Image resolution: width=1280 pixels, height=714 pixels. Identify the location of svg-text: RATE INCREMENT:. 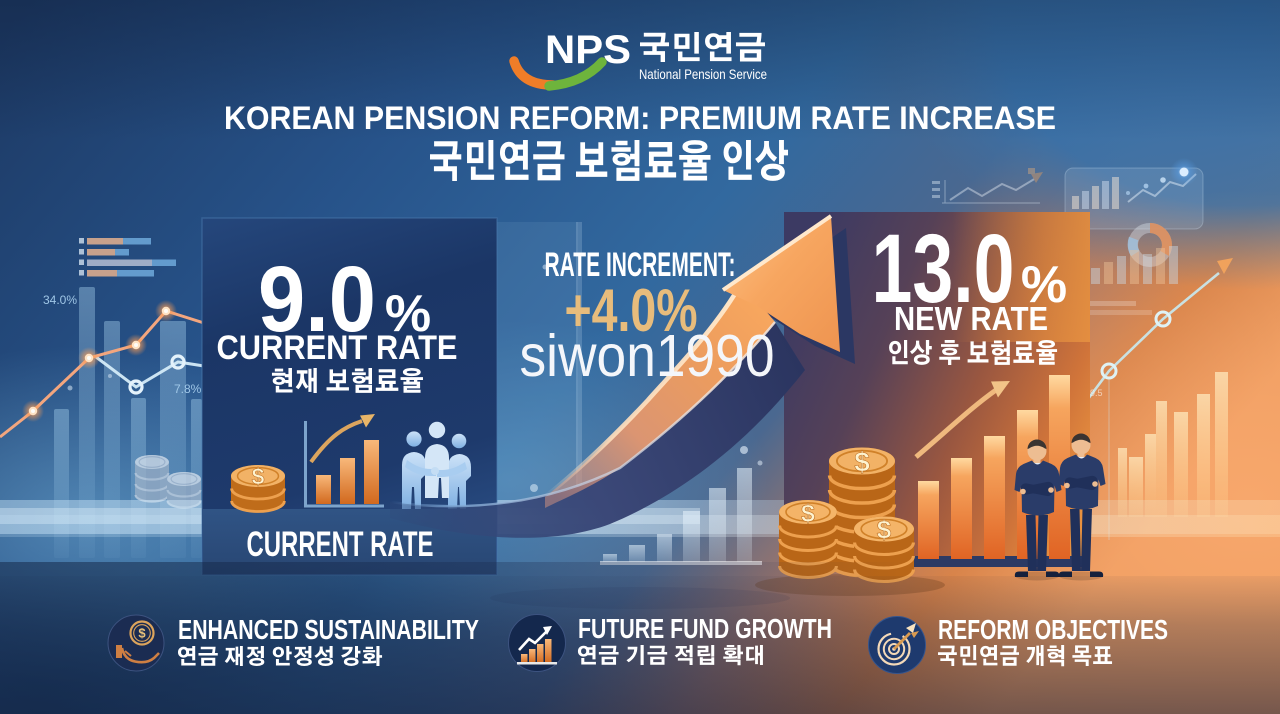
(640, 265).